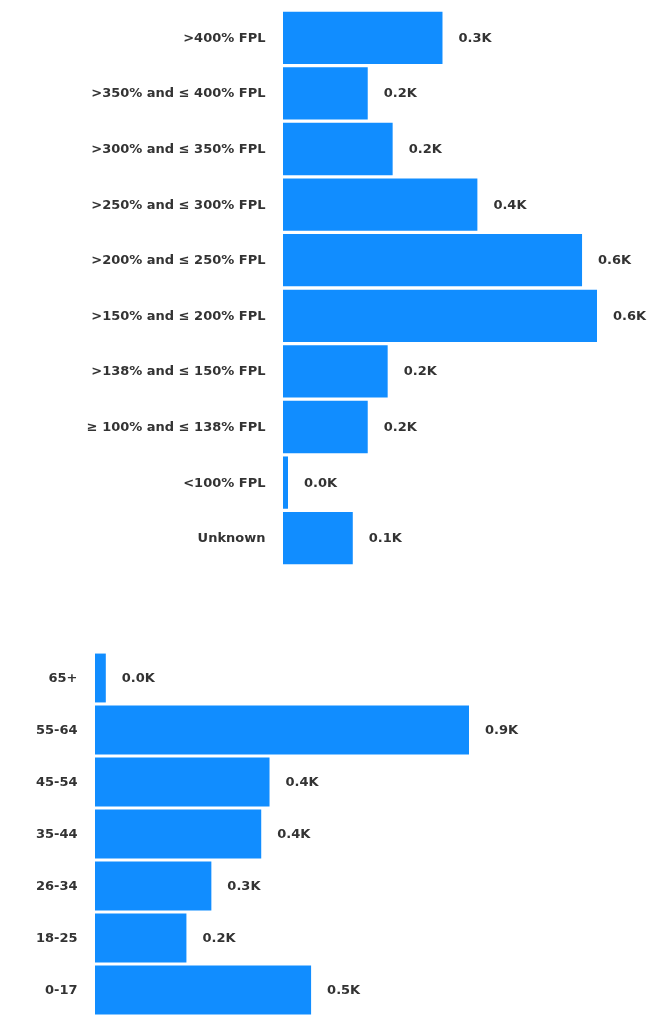 Image resolution: width=648 pixels, height=1015 pixels. I want to click on y-tick-label: Unknown, so click(231, 538).